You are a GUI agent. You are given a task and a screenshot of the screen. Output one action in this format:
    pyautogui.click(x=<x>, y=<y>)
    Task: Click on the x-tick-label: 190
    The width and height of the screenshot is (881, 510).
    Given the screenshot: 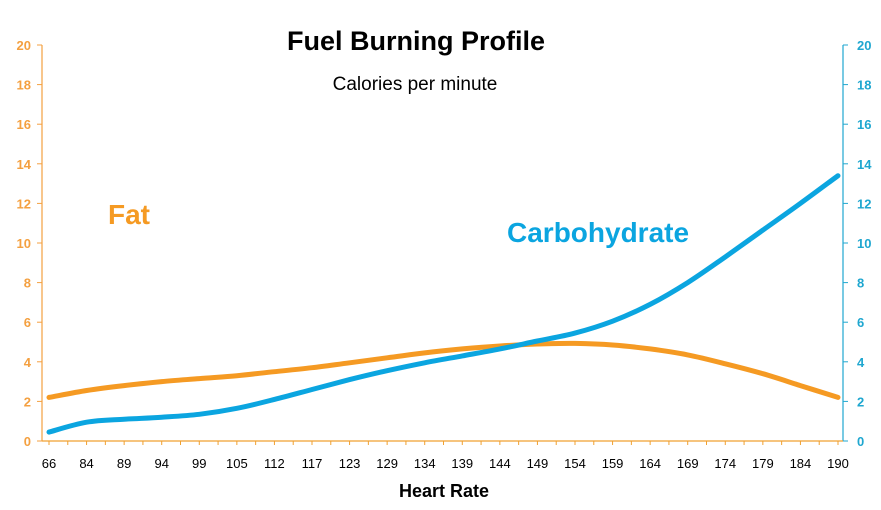 What is the action you would take?
    pyautogui.click(x=838, y=463)
    